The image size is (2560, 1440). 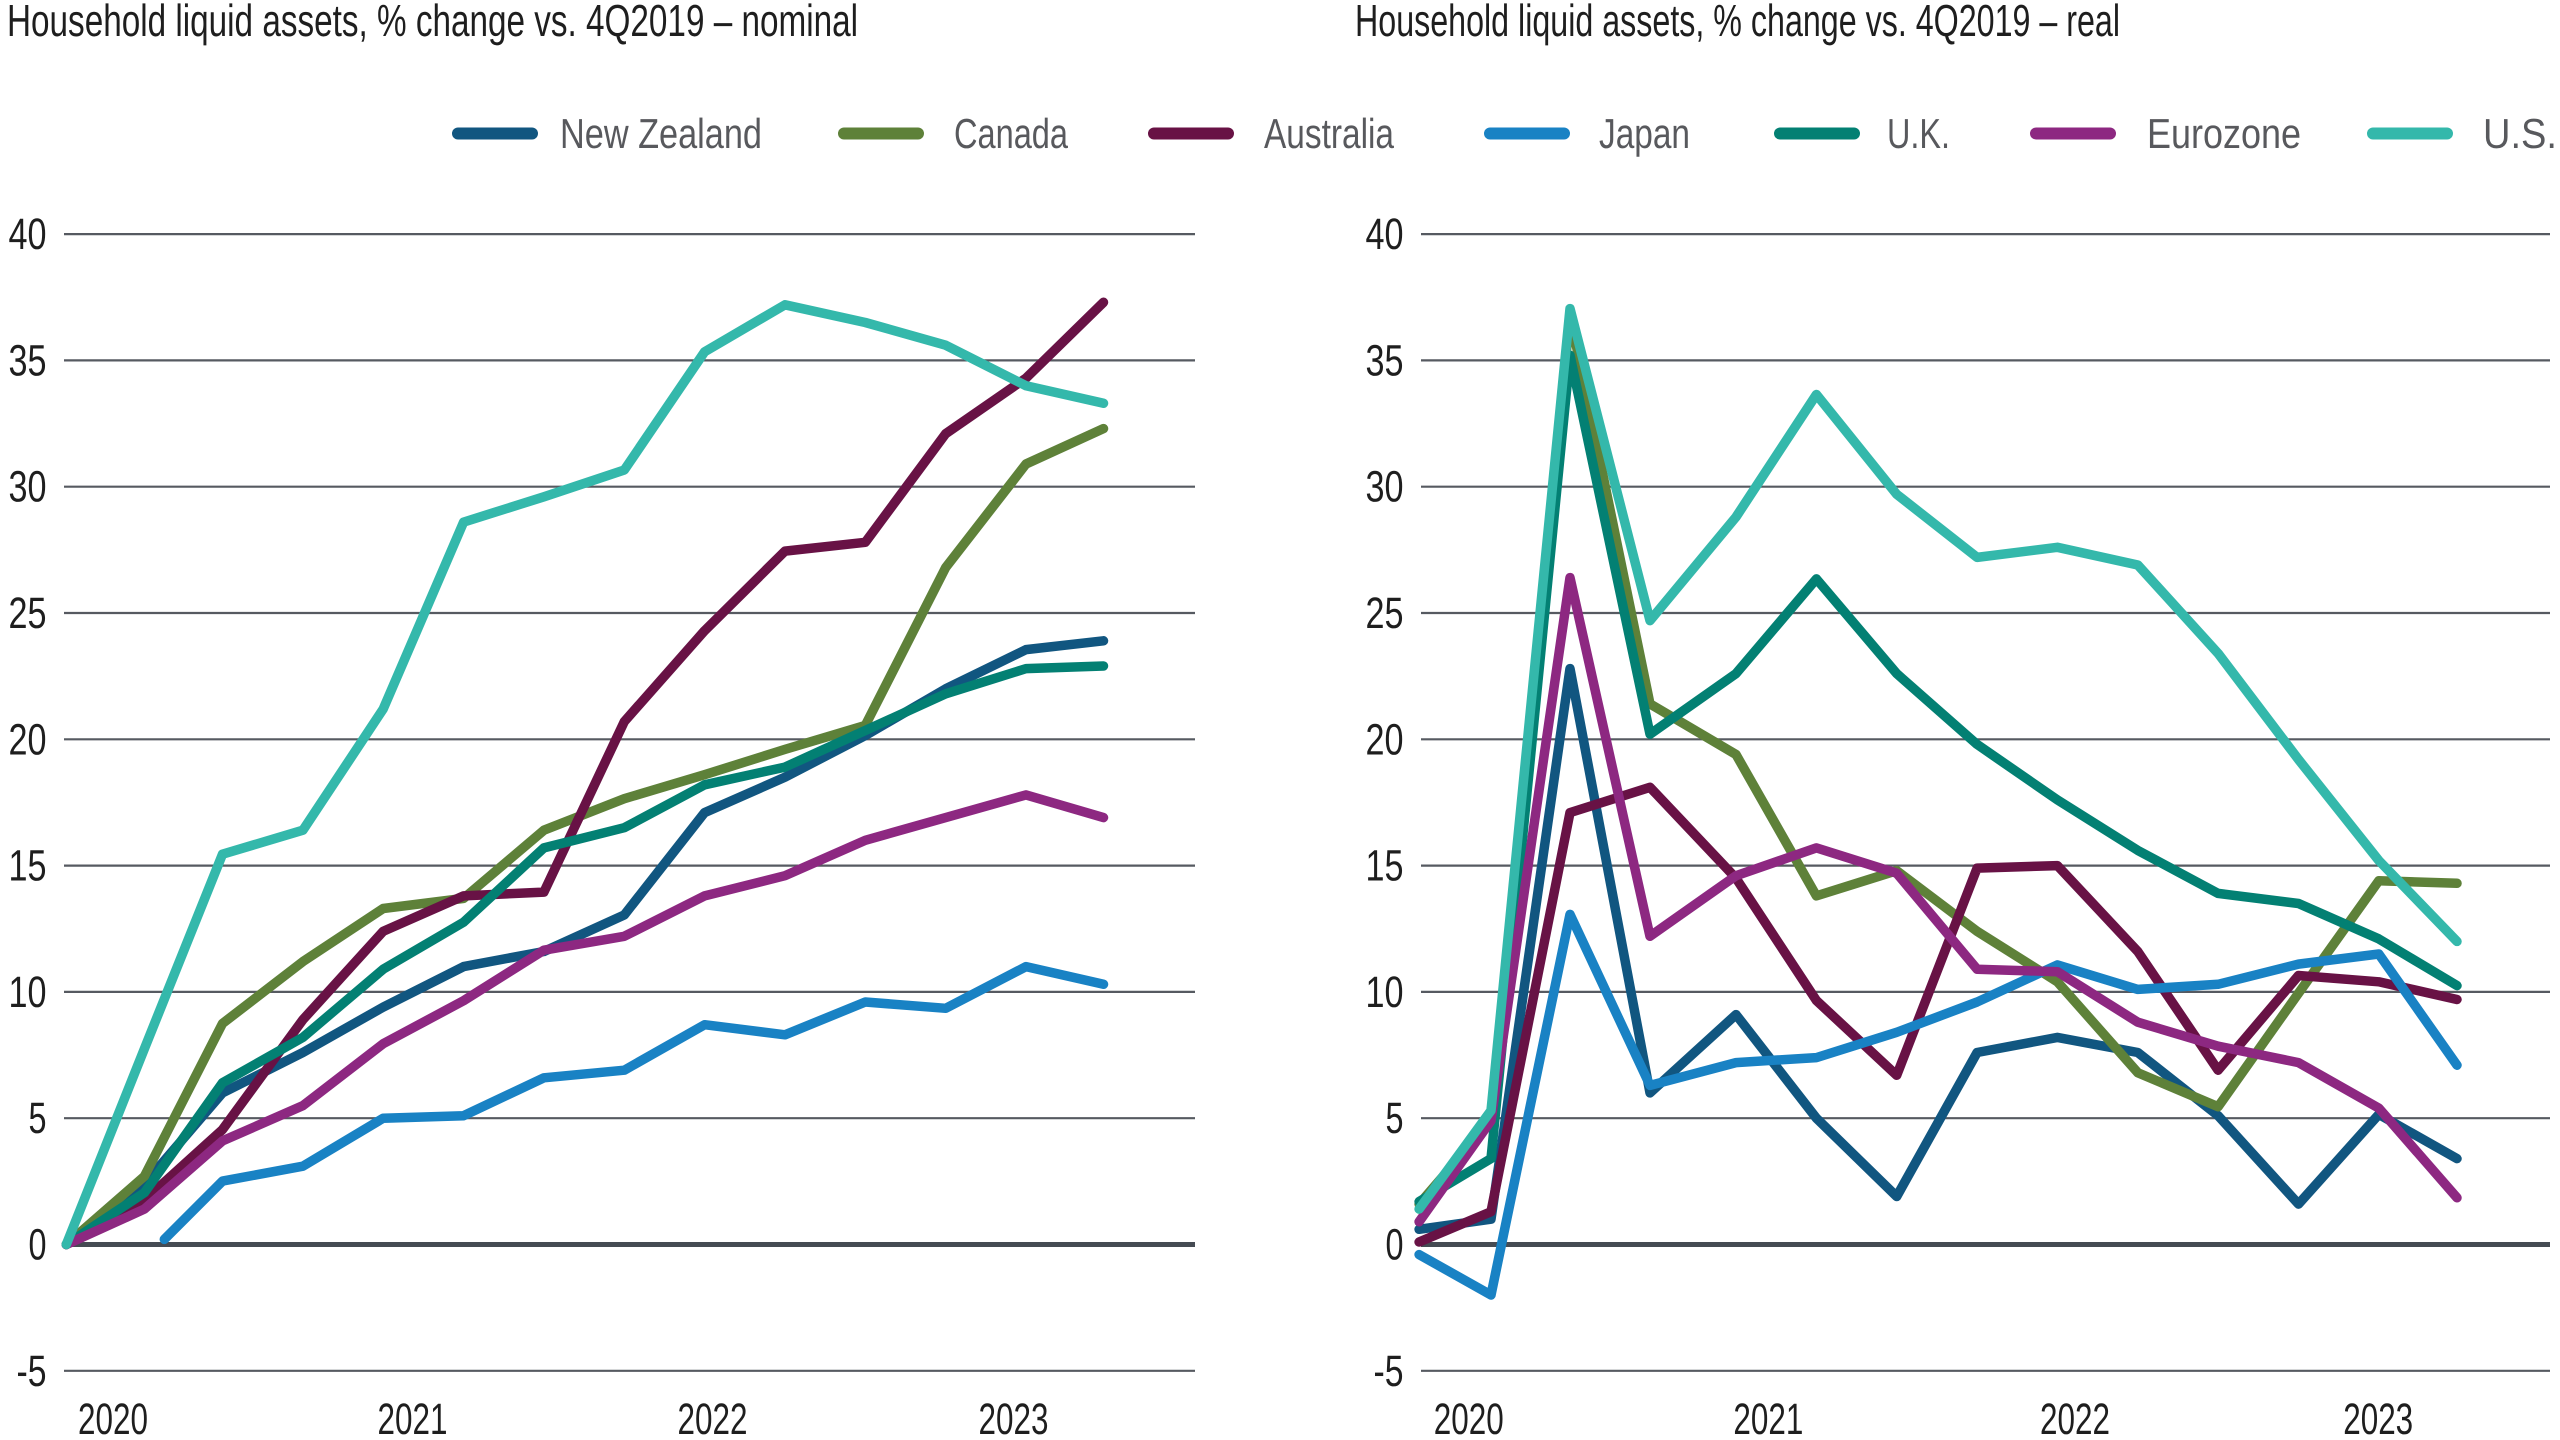 What do you see at coordinates (1329, 133) in the screenshot?
I see `svg-text: Australia` at bounding box center [1329, 133].